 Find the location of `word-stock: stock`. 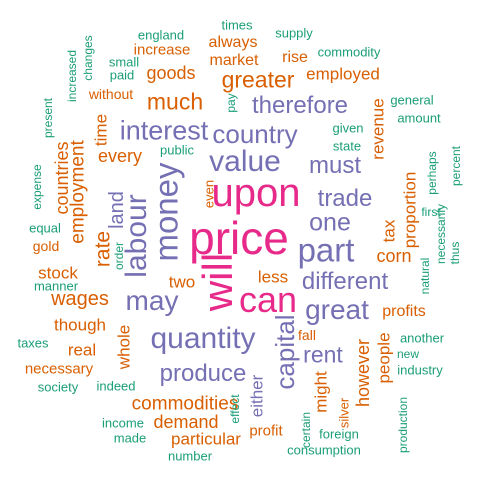

word-stock: stock is located at coordinates (58, 273).